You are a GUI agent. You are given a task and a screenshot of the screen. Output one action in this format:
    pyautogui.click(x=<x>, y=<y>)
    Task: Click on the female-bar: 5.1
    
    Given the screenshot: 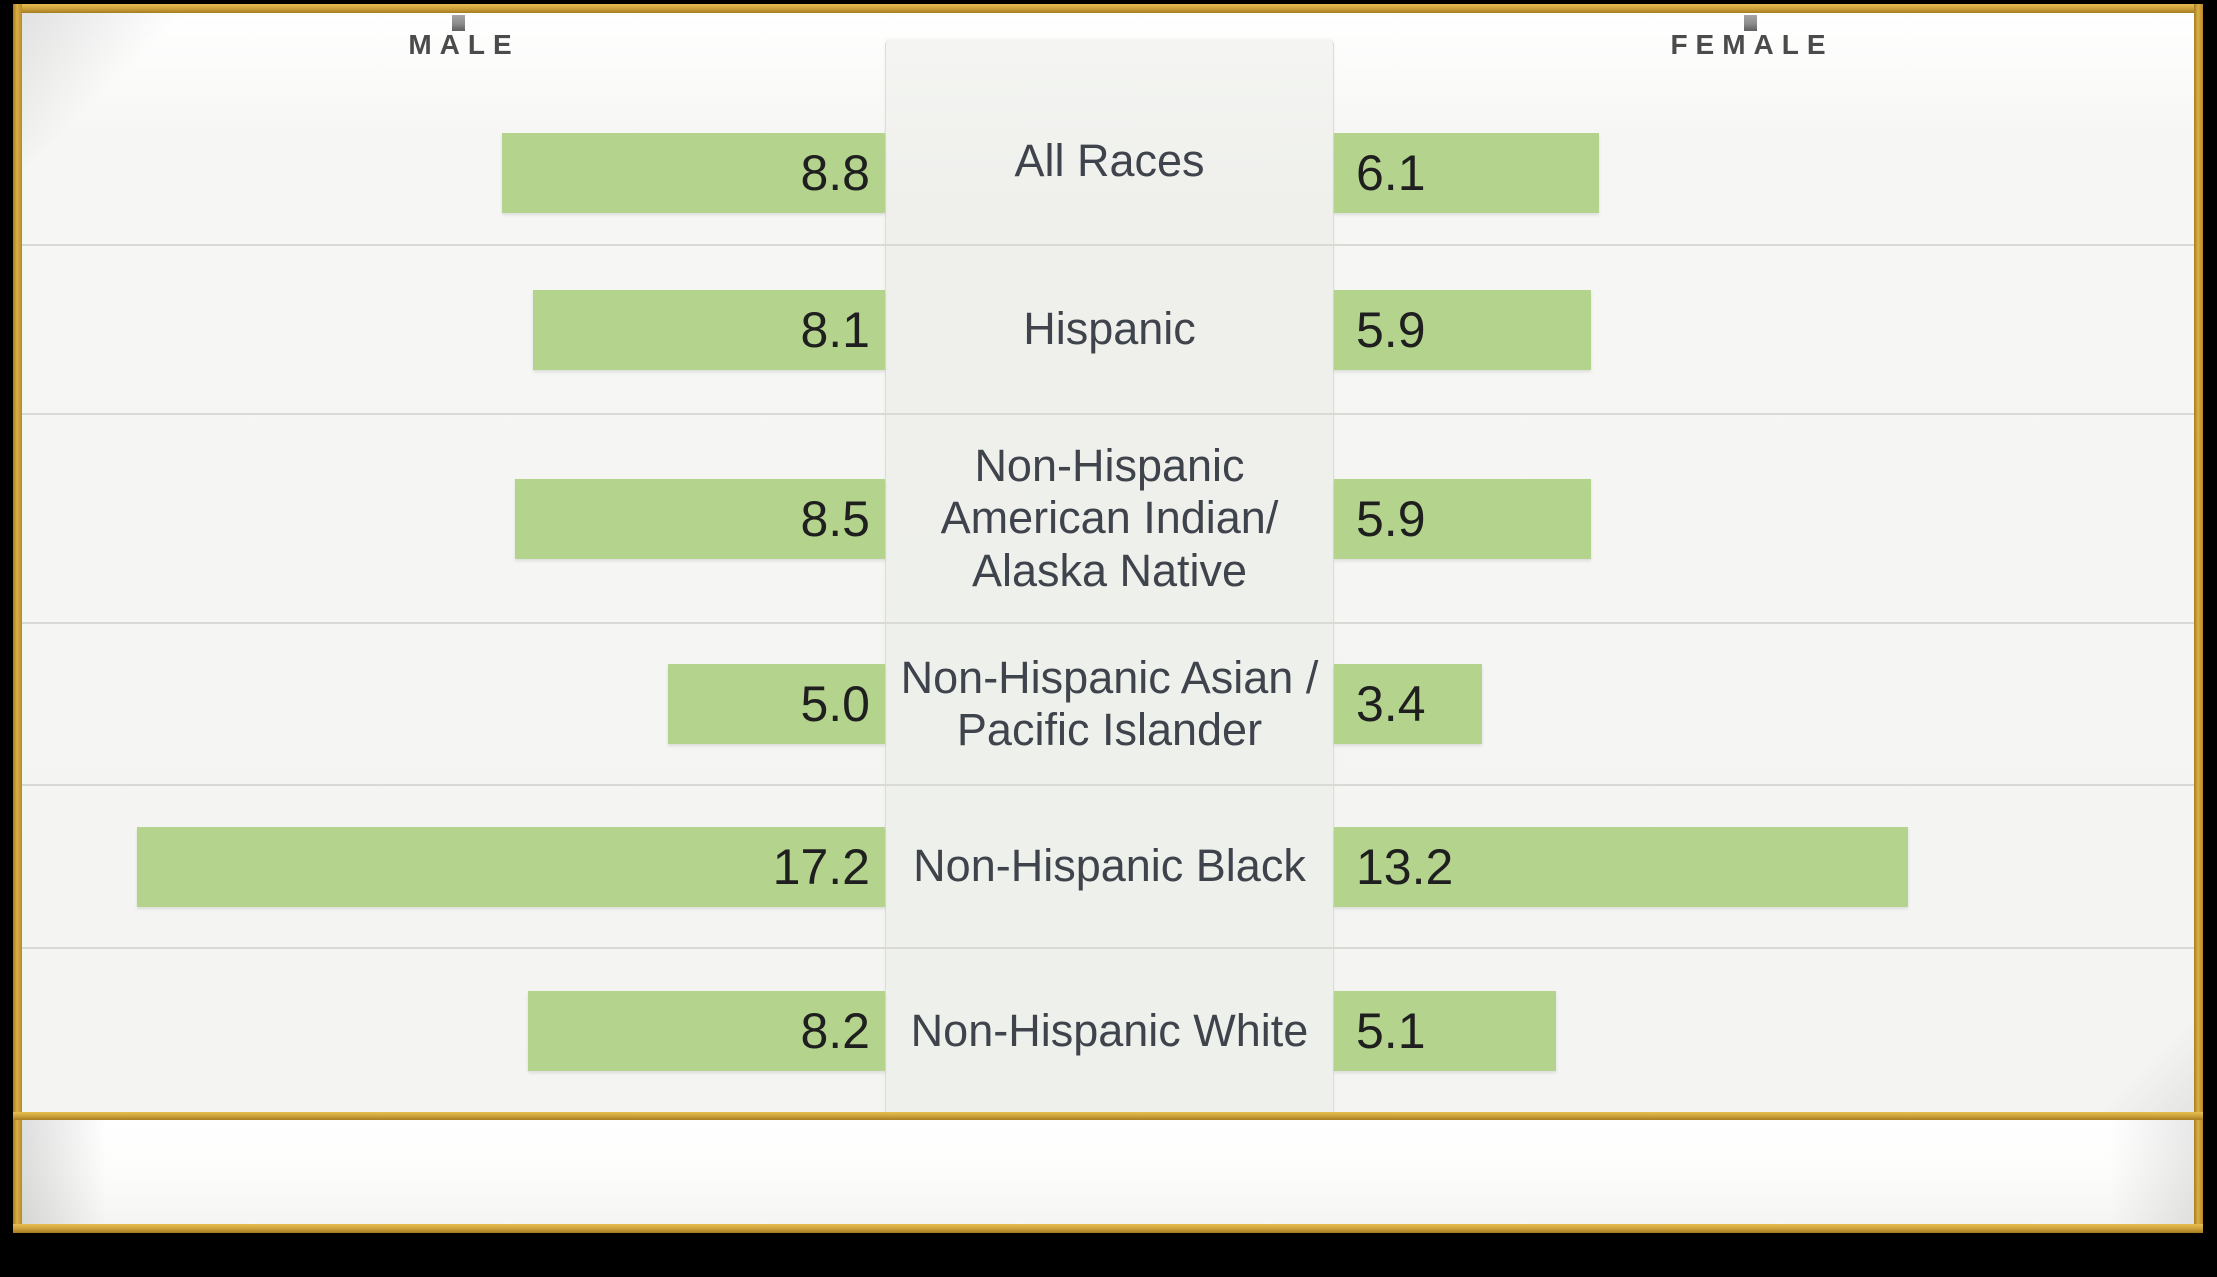 What is the action you would take?
    pyautogui.click(x=1445, y=1031)
    